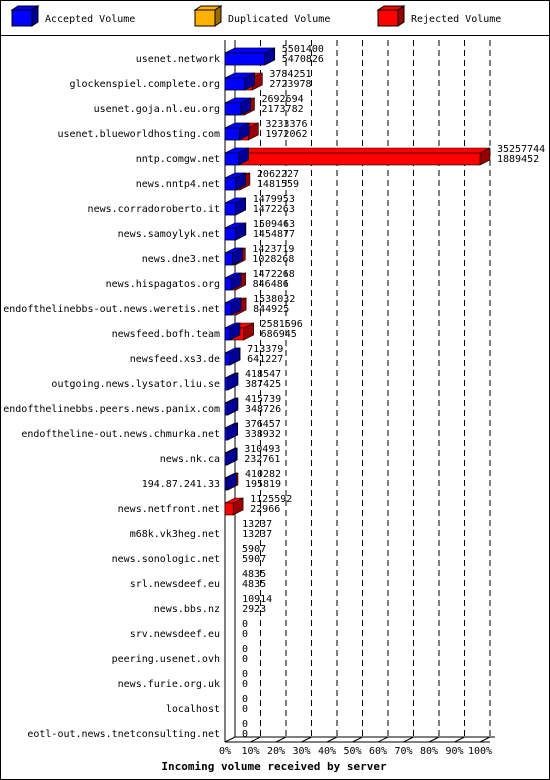  What do you see at coordinates (120, 434) in the screenshot?
I see `y-tick-label: endoftheline-out.news.chmurka.net` at bounding box center [120, 434].